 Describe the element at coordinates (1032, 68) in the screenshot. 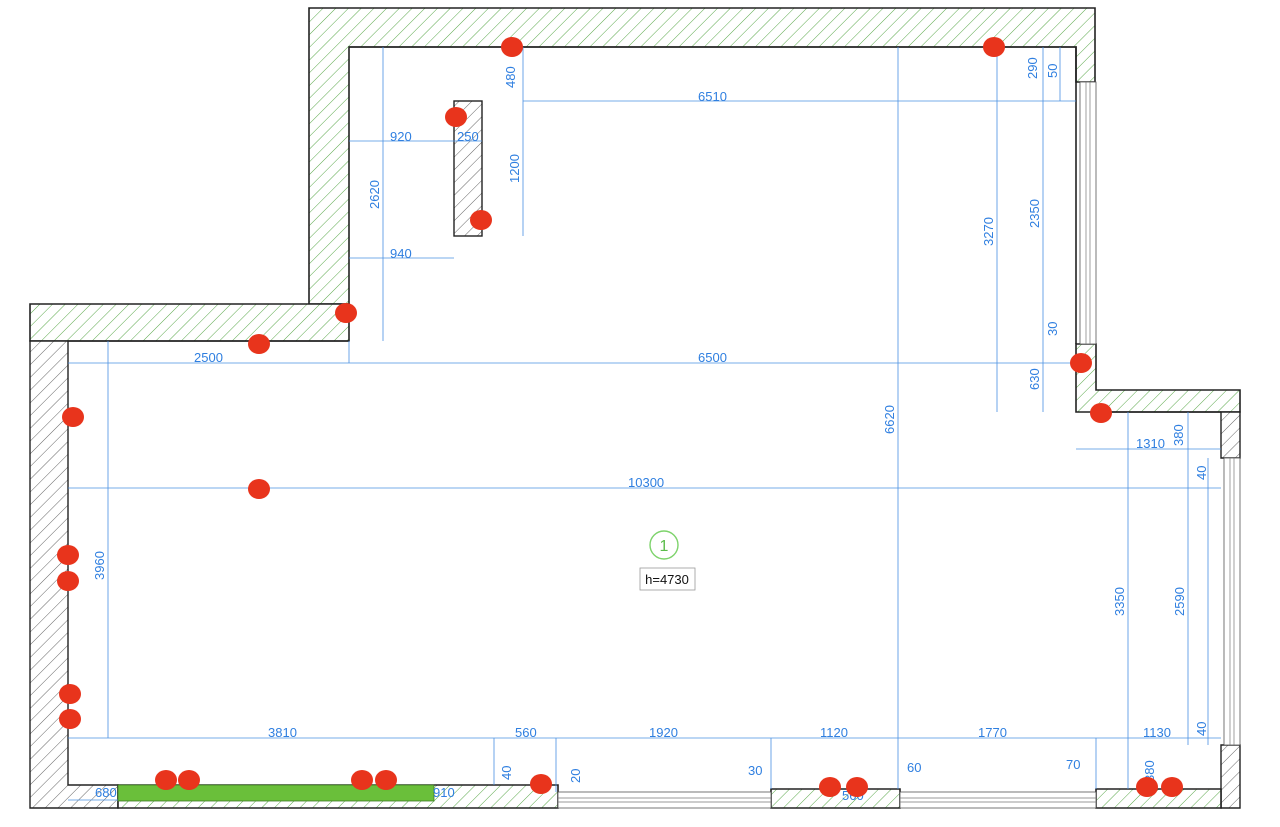

I see `dim-290: 290` at that location.